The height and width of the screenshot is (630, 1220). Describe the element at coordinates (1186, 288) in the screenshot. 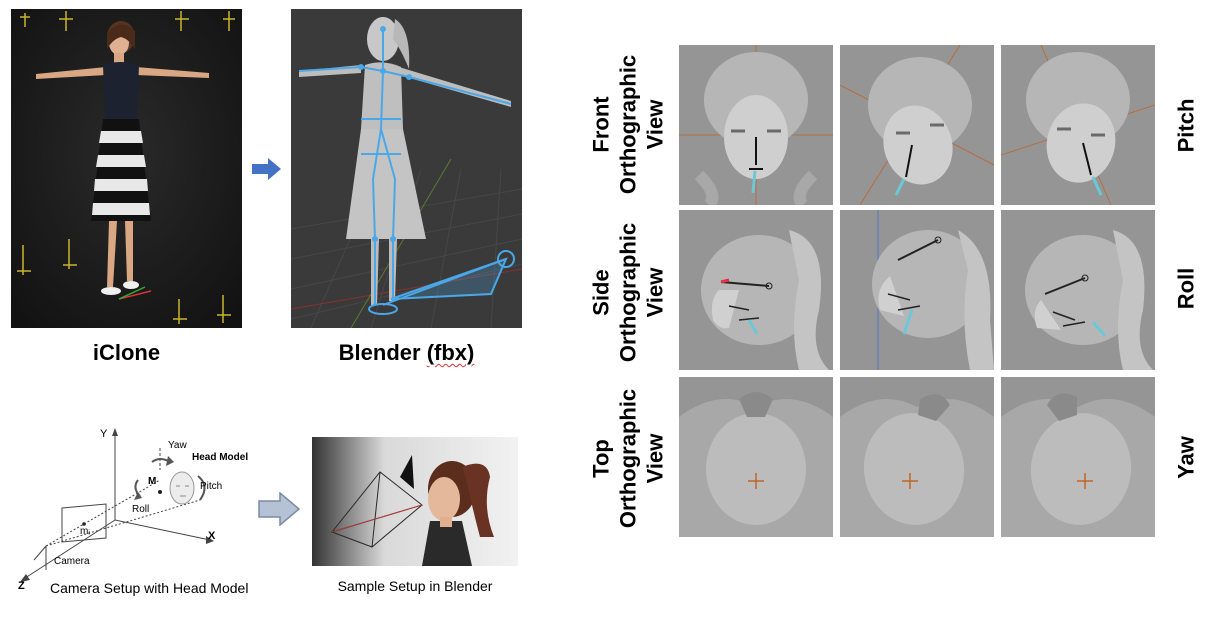

I see `rotation-label-roll: Roll` at that location.